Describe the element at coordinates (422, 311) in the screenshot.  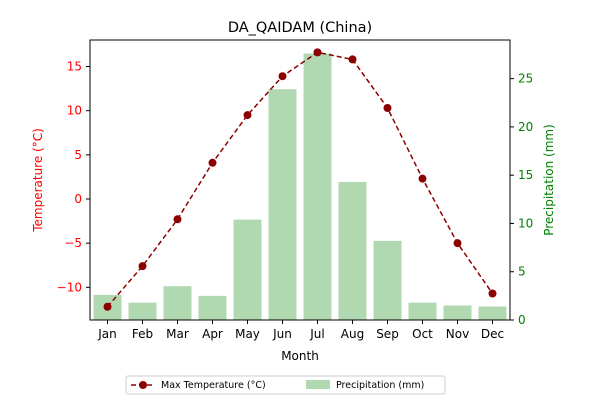
I see `precipitation-bar-oct` at that location.